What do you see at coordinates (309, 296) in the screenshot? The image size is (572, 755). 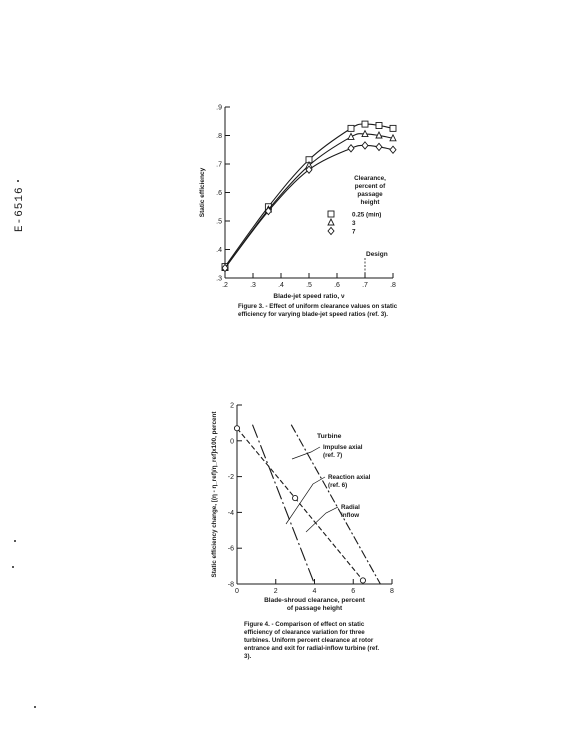 I see `x-axis-label: Blade-jet speed ratio, ν` at bounding box center [309, 296].